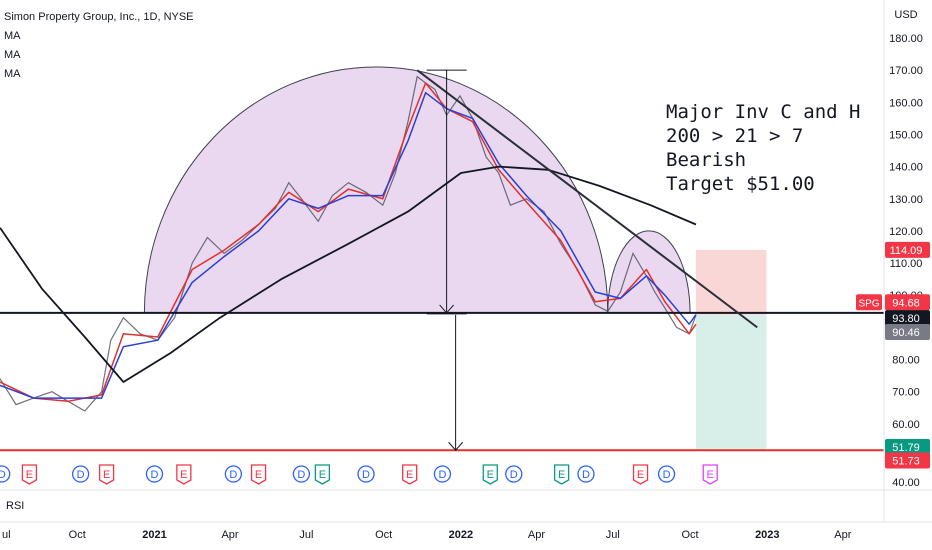 This screenshot has height=550, width=932. I want to click on price-label: 114.09, so click(907, 249).